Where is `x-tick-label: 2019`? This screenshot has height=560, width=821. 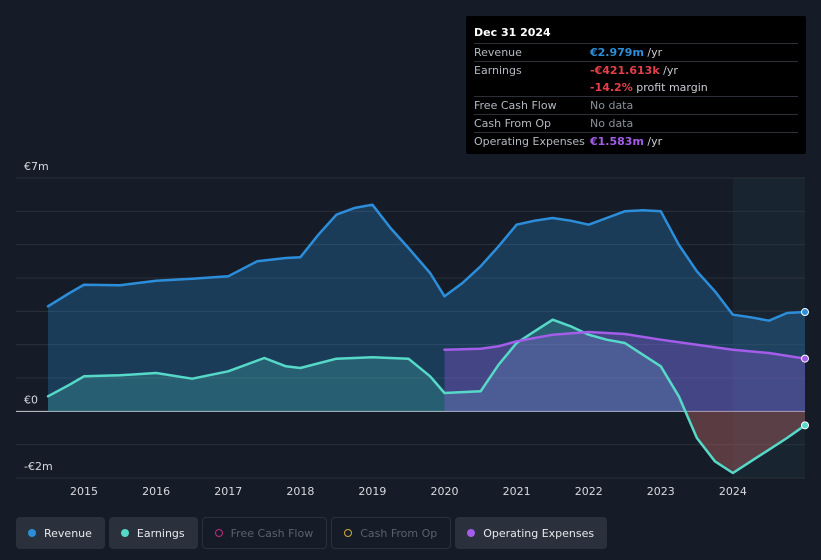
x-tick-label: 2019 is located at coordinates (372, 491).